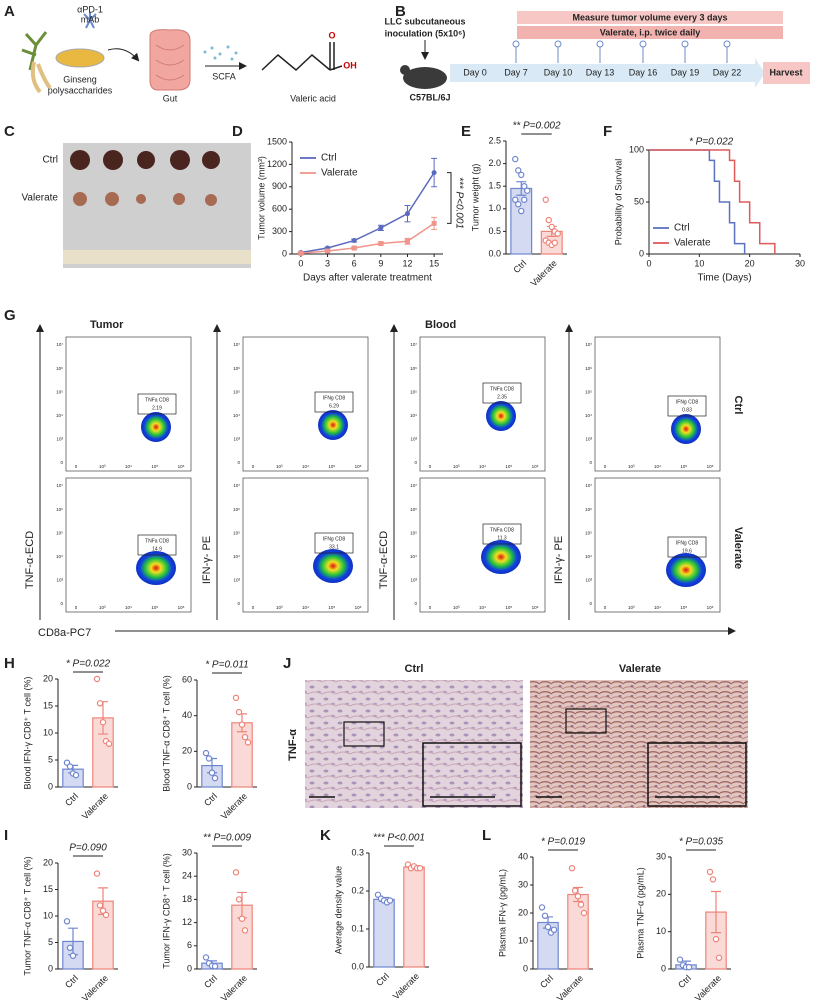  Describe the element at coordinates (34, 51) in the screenshot. I see `ginseng-plant` at that location.